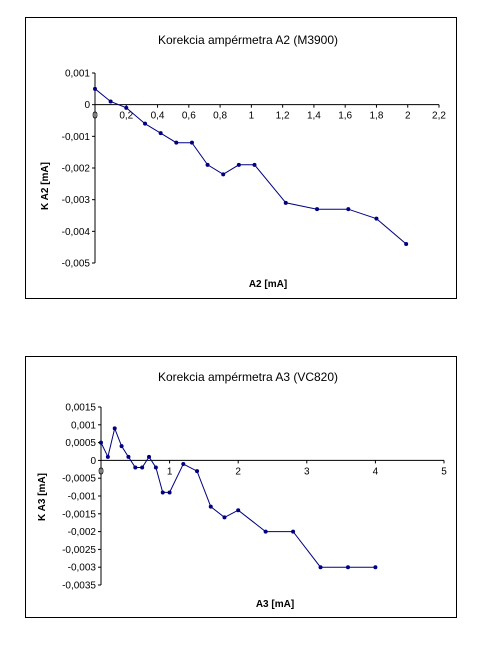 This screenshot has width=479, height=649. I want to click on x-tick-label: 0,2, so click(126, 116).